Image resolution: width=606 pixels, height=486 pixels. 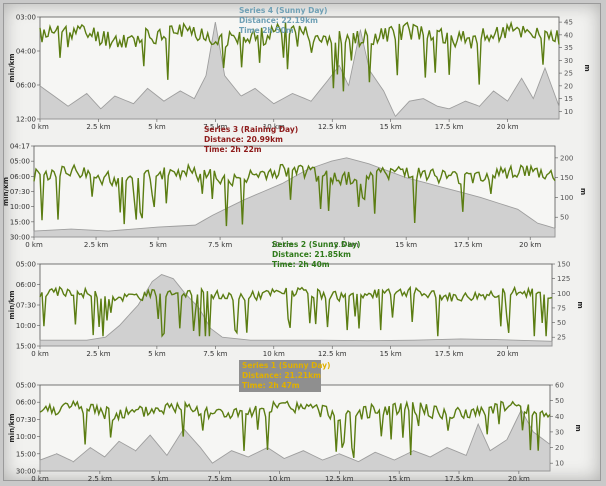 I want to click on annotation-line: Series 2 (Sunny Day), so click(x=316, y=244).